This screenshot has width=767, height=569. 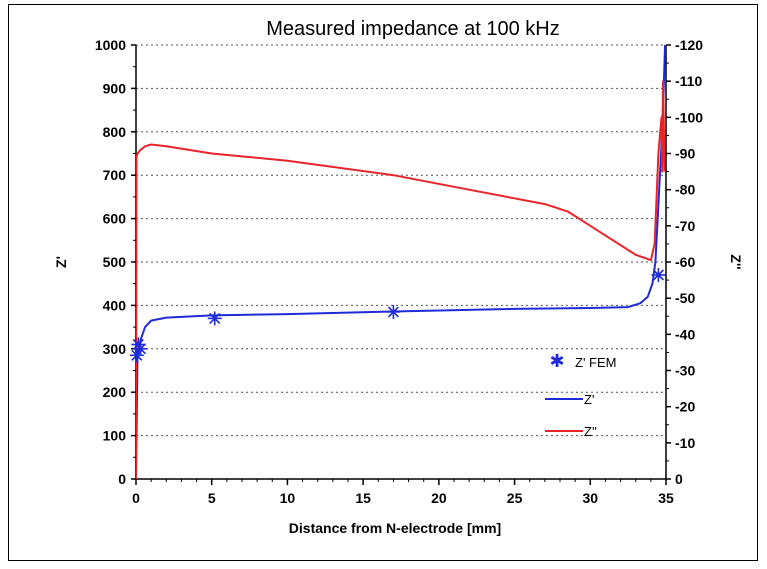 What do you see at coordinates (136, 498) in the screenshot?
I see `x-tick-label: 0` at bounding box center [136, 498].